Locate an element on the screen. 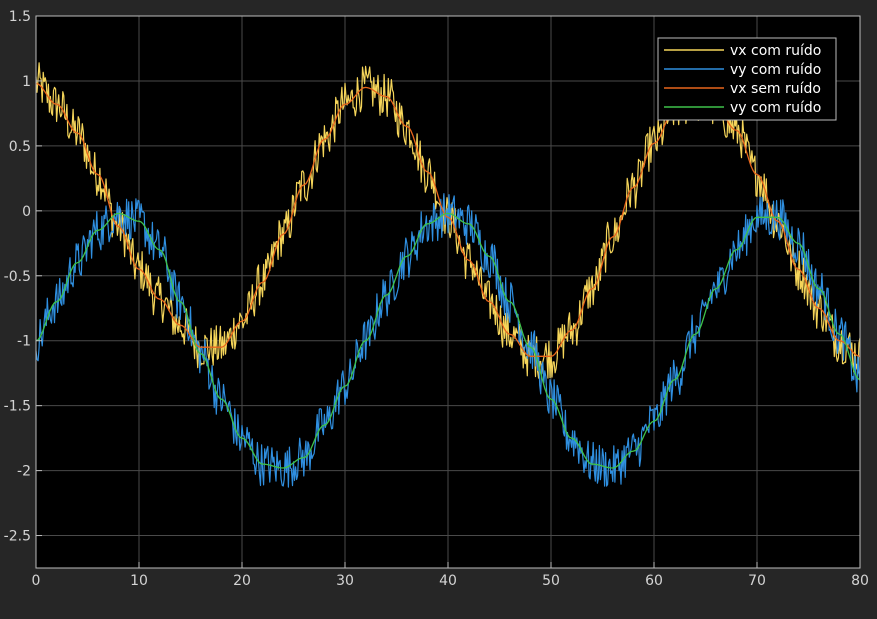 This screenshot has height=619, width=877. x-tick-label: 30 is located at coordinates (345, 581).